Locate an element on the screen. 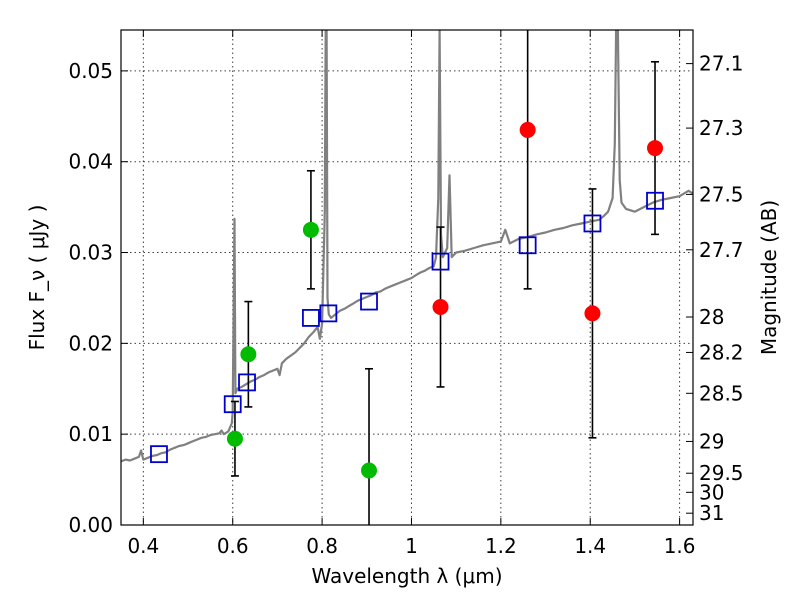  y2-tick-label: 29.5 is located at coordinates (721, 473).